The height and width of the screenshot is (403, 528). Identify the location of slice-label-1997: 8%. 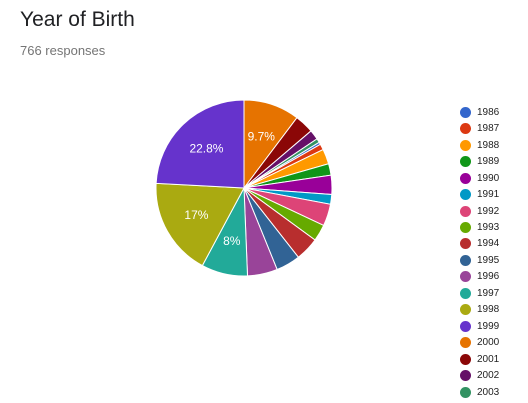
(232, 241).